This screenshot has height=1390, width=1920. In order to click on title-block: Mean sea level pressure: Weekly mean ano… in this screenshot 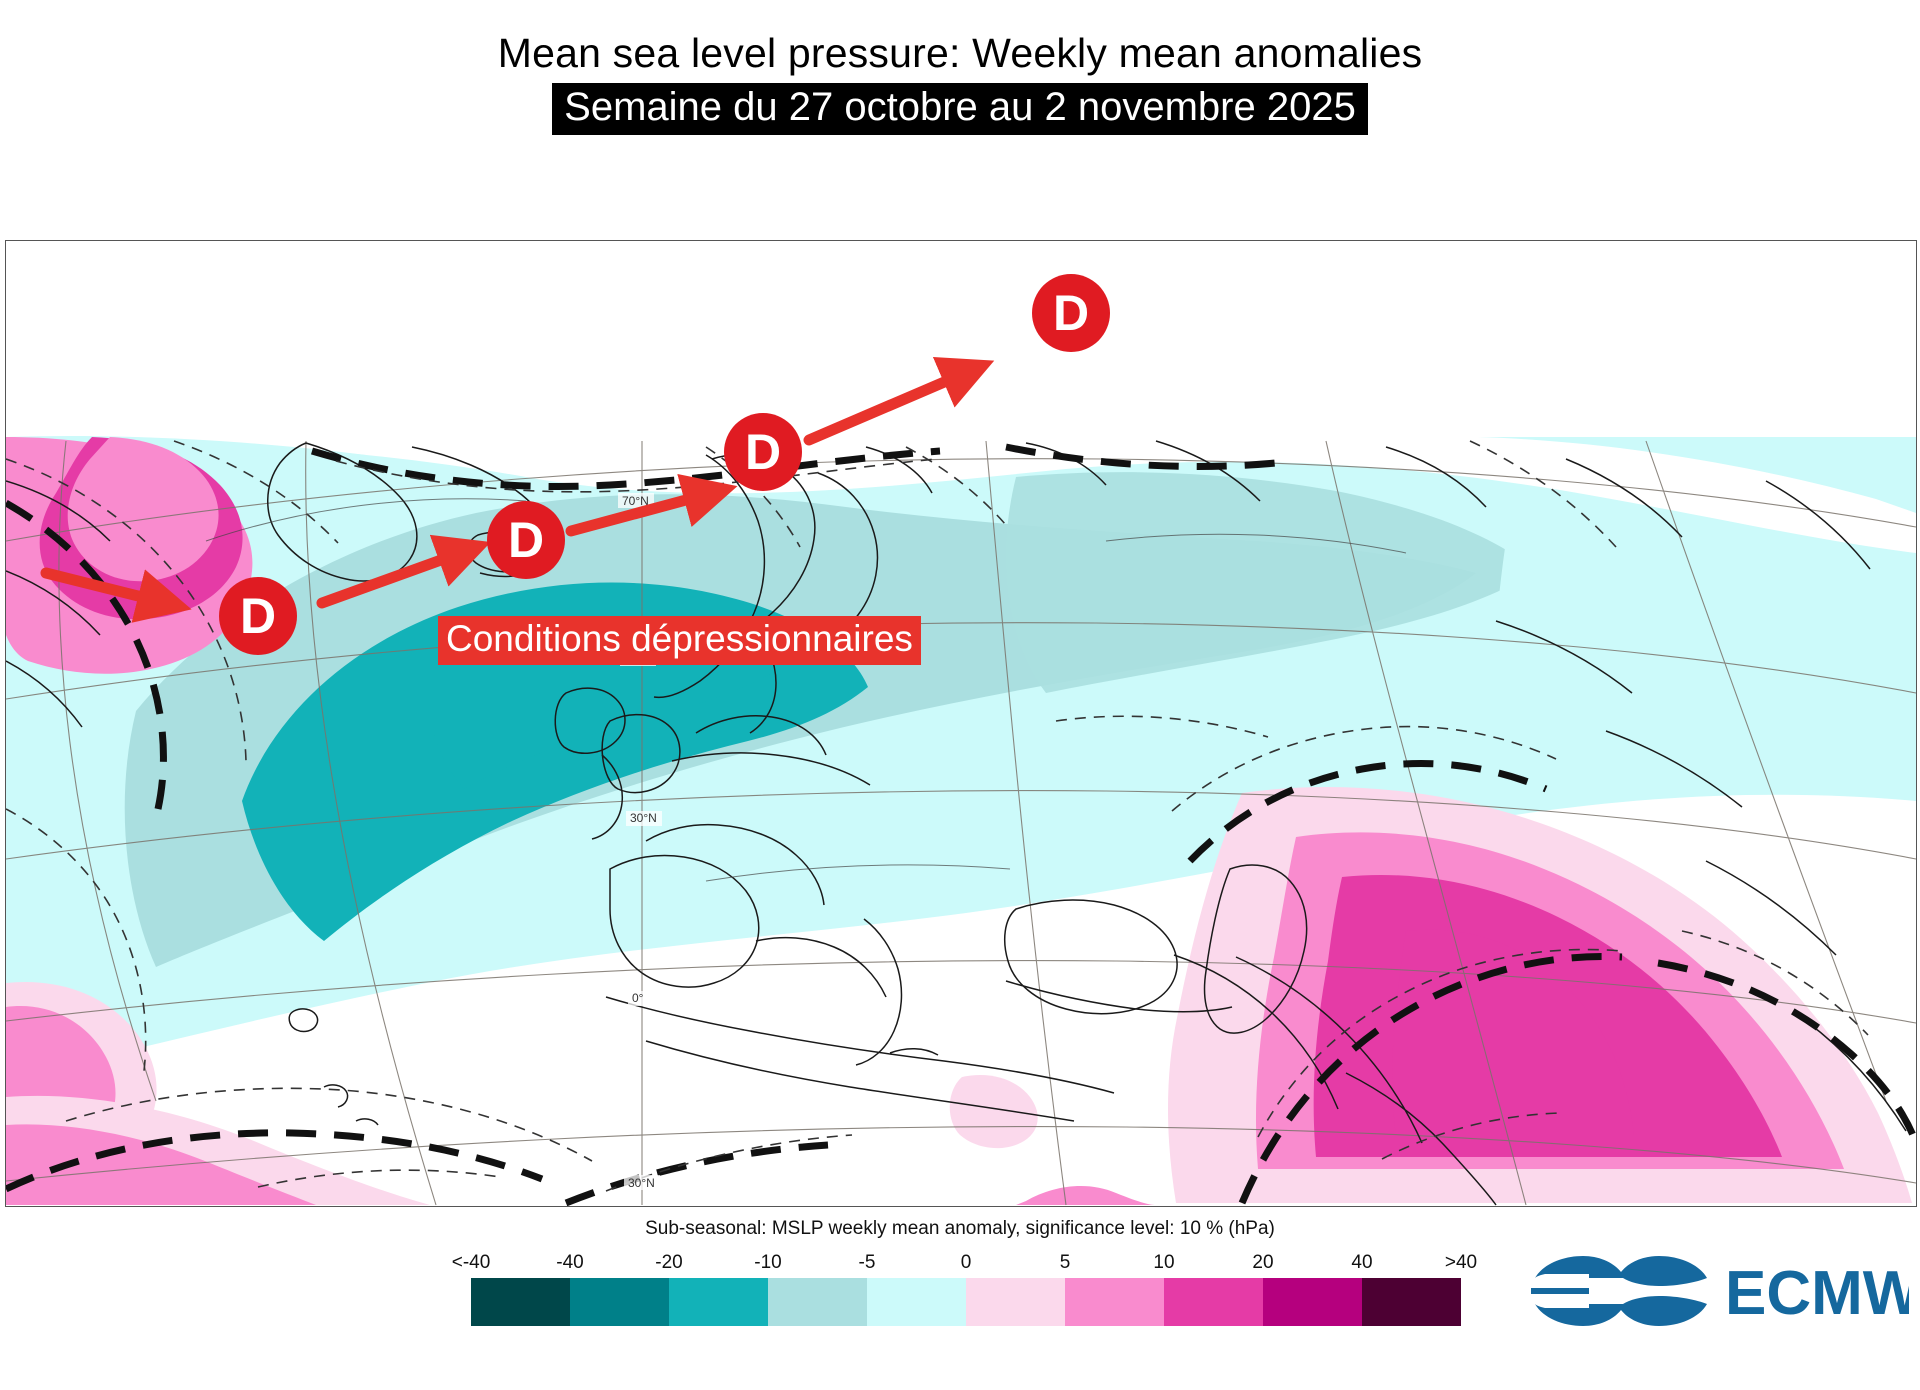, I will do `click(960, 67)`.